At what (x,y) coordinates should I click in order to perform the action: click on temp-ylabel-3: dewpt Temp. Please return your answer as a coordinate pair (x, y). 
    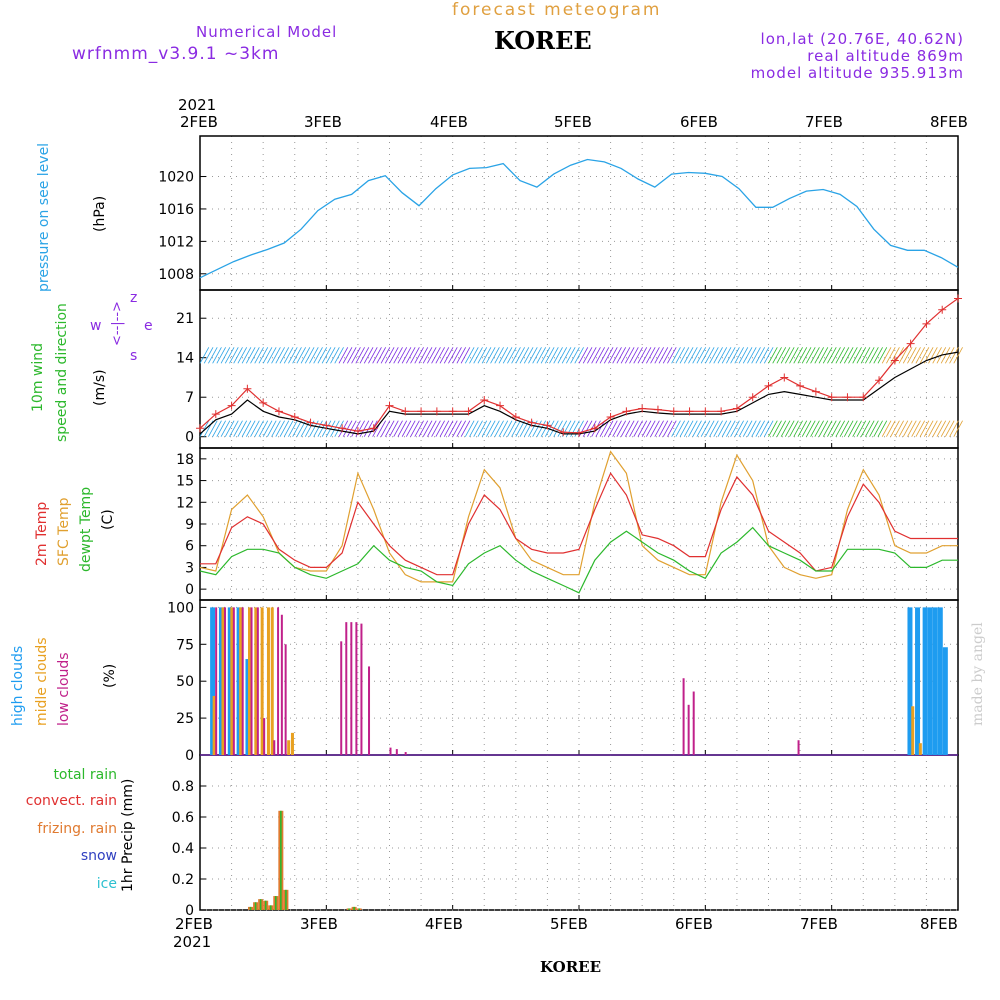
    Looking at the image, I should click on (86, 529).